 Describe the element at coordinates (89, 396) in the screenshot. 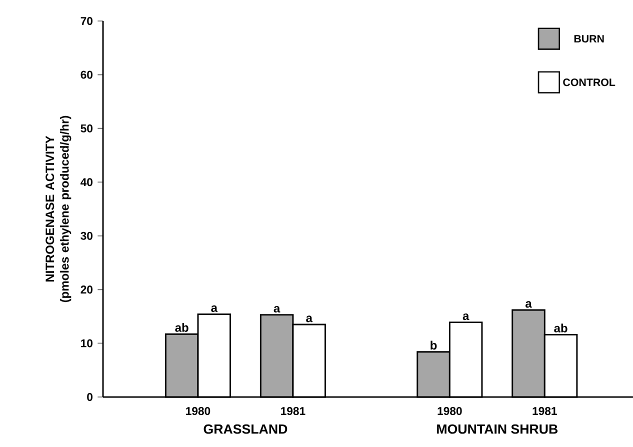

I see `y-tick-label: 0` at that location.